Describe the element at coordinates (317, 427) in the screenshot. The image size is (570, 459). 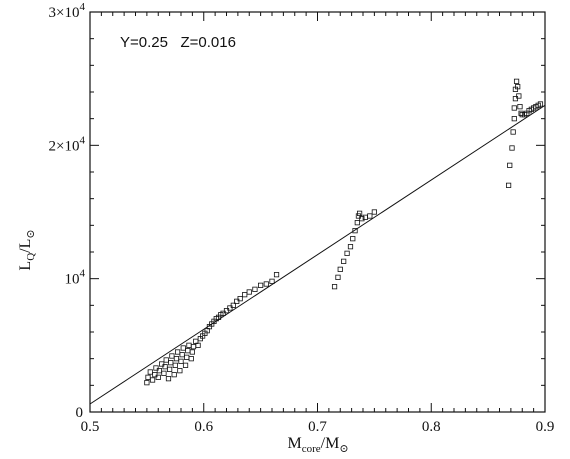
I see `x-tick-label: 0.7` at that location.